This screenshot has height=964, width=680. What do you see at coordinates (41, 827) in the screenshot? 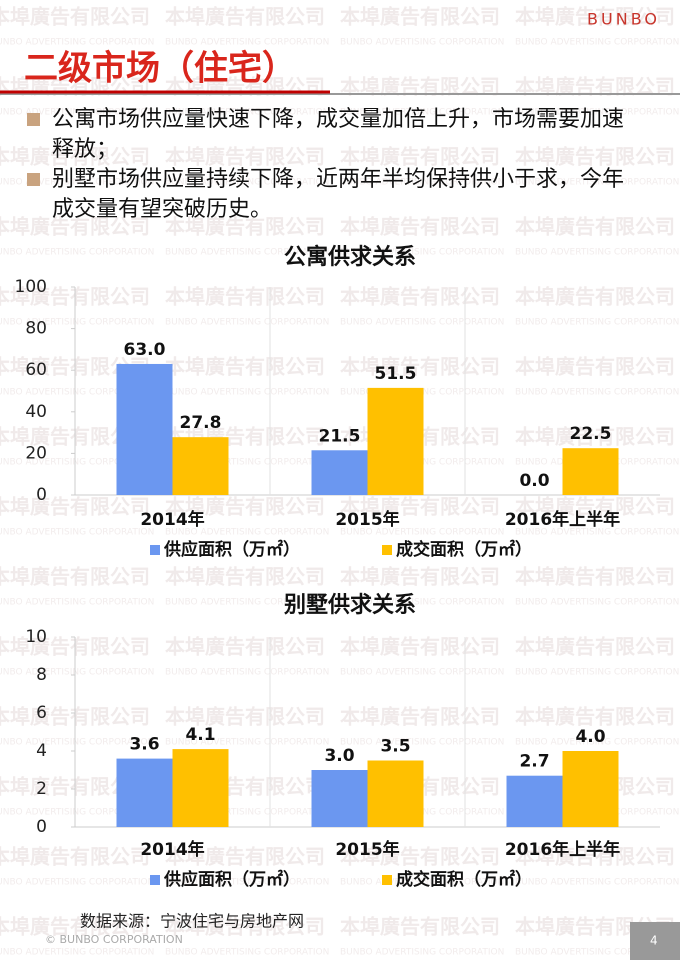
I see `y-tick-label: 0` at bounding box center [41, 827].